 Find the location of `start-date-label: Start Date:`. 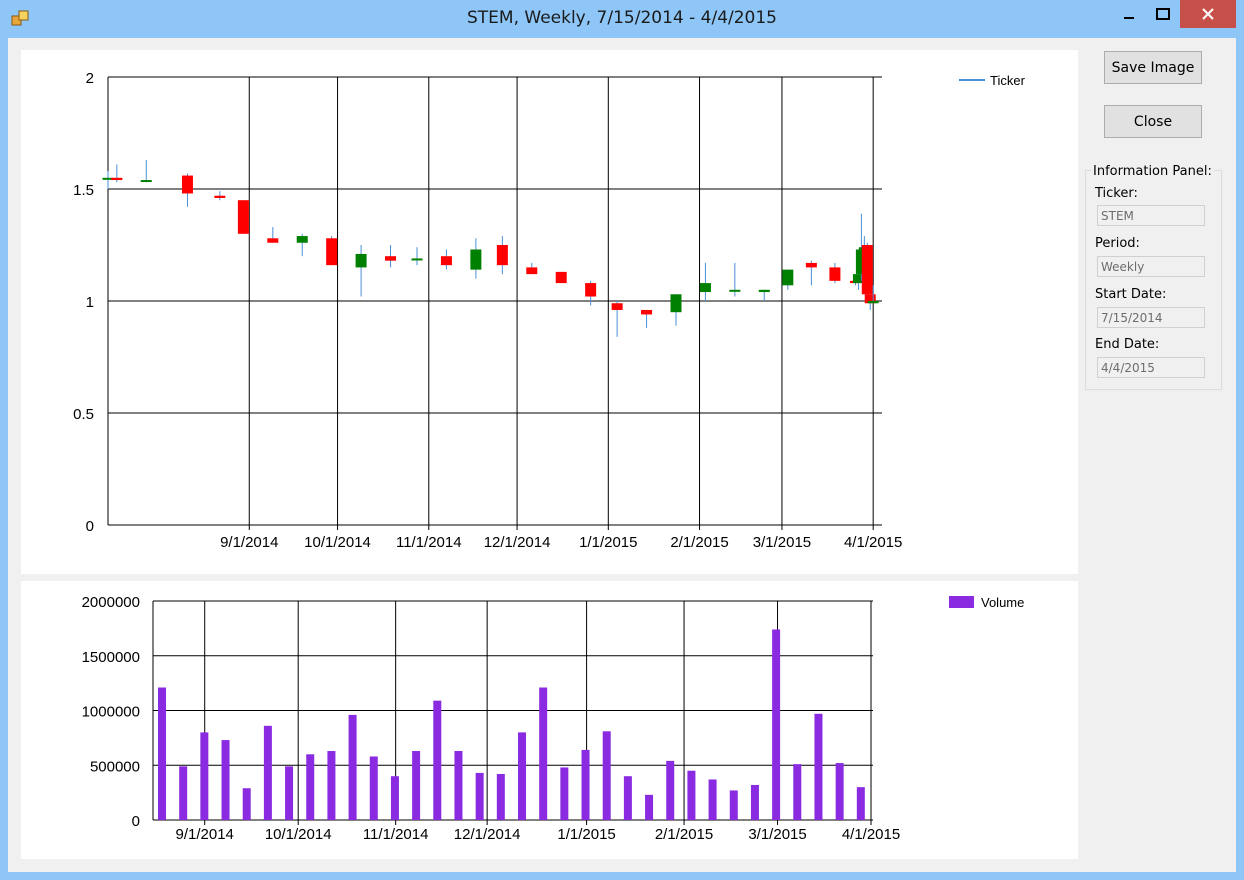

start-date-label: Start Date: is located at coordinates (1131, 294).